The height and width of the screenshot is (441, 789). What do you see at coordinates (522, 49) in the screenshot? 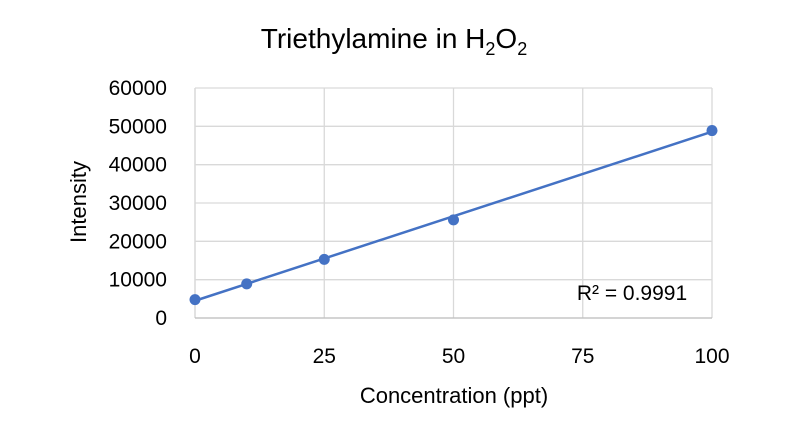
I see `chart-title-subscript-2: 2` at bounding box center [522, 49].